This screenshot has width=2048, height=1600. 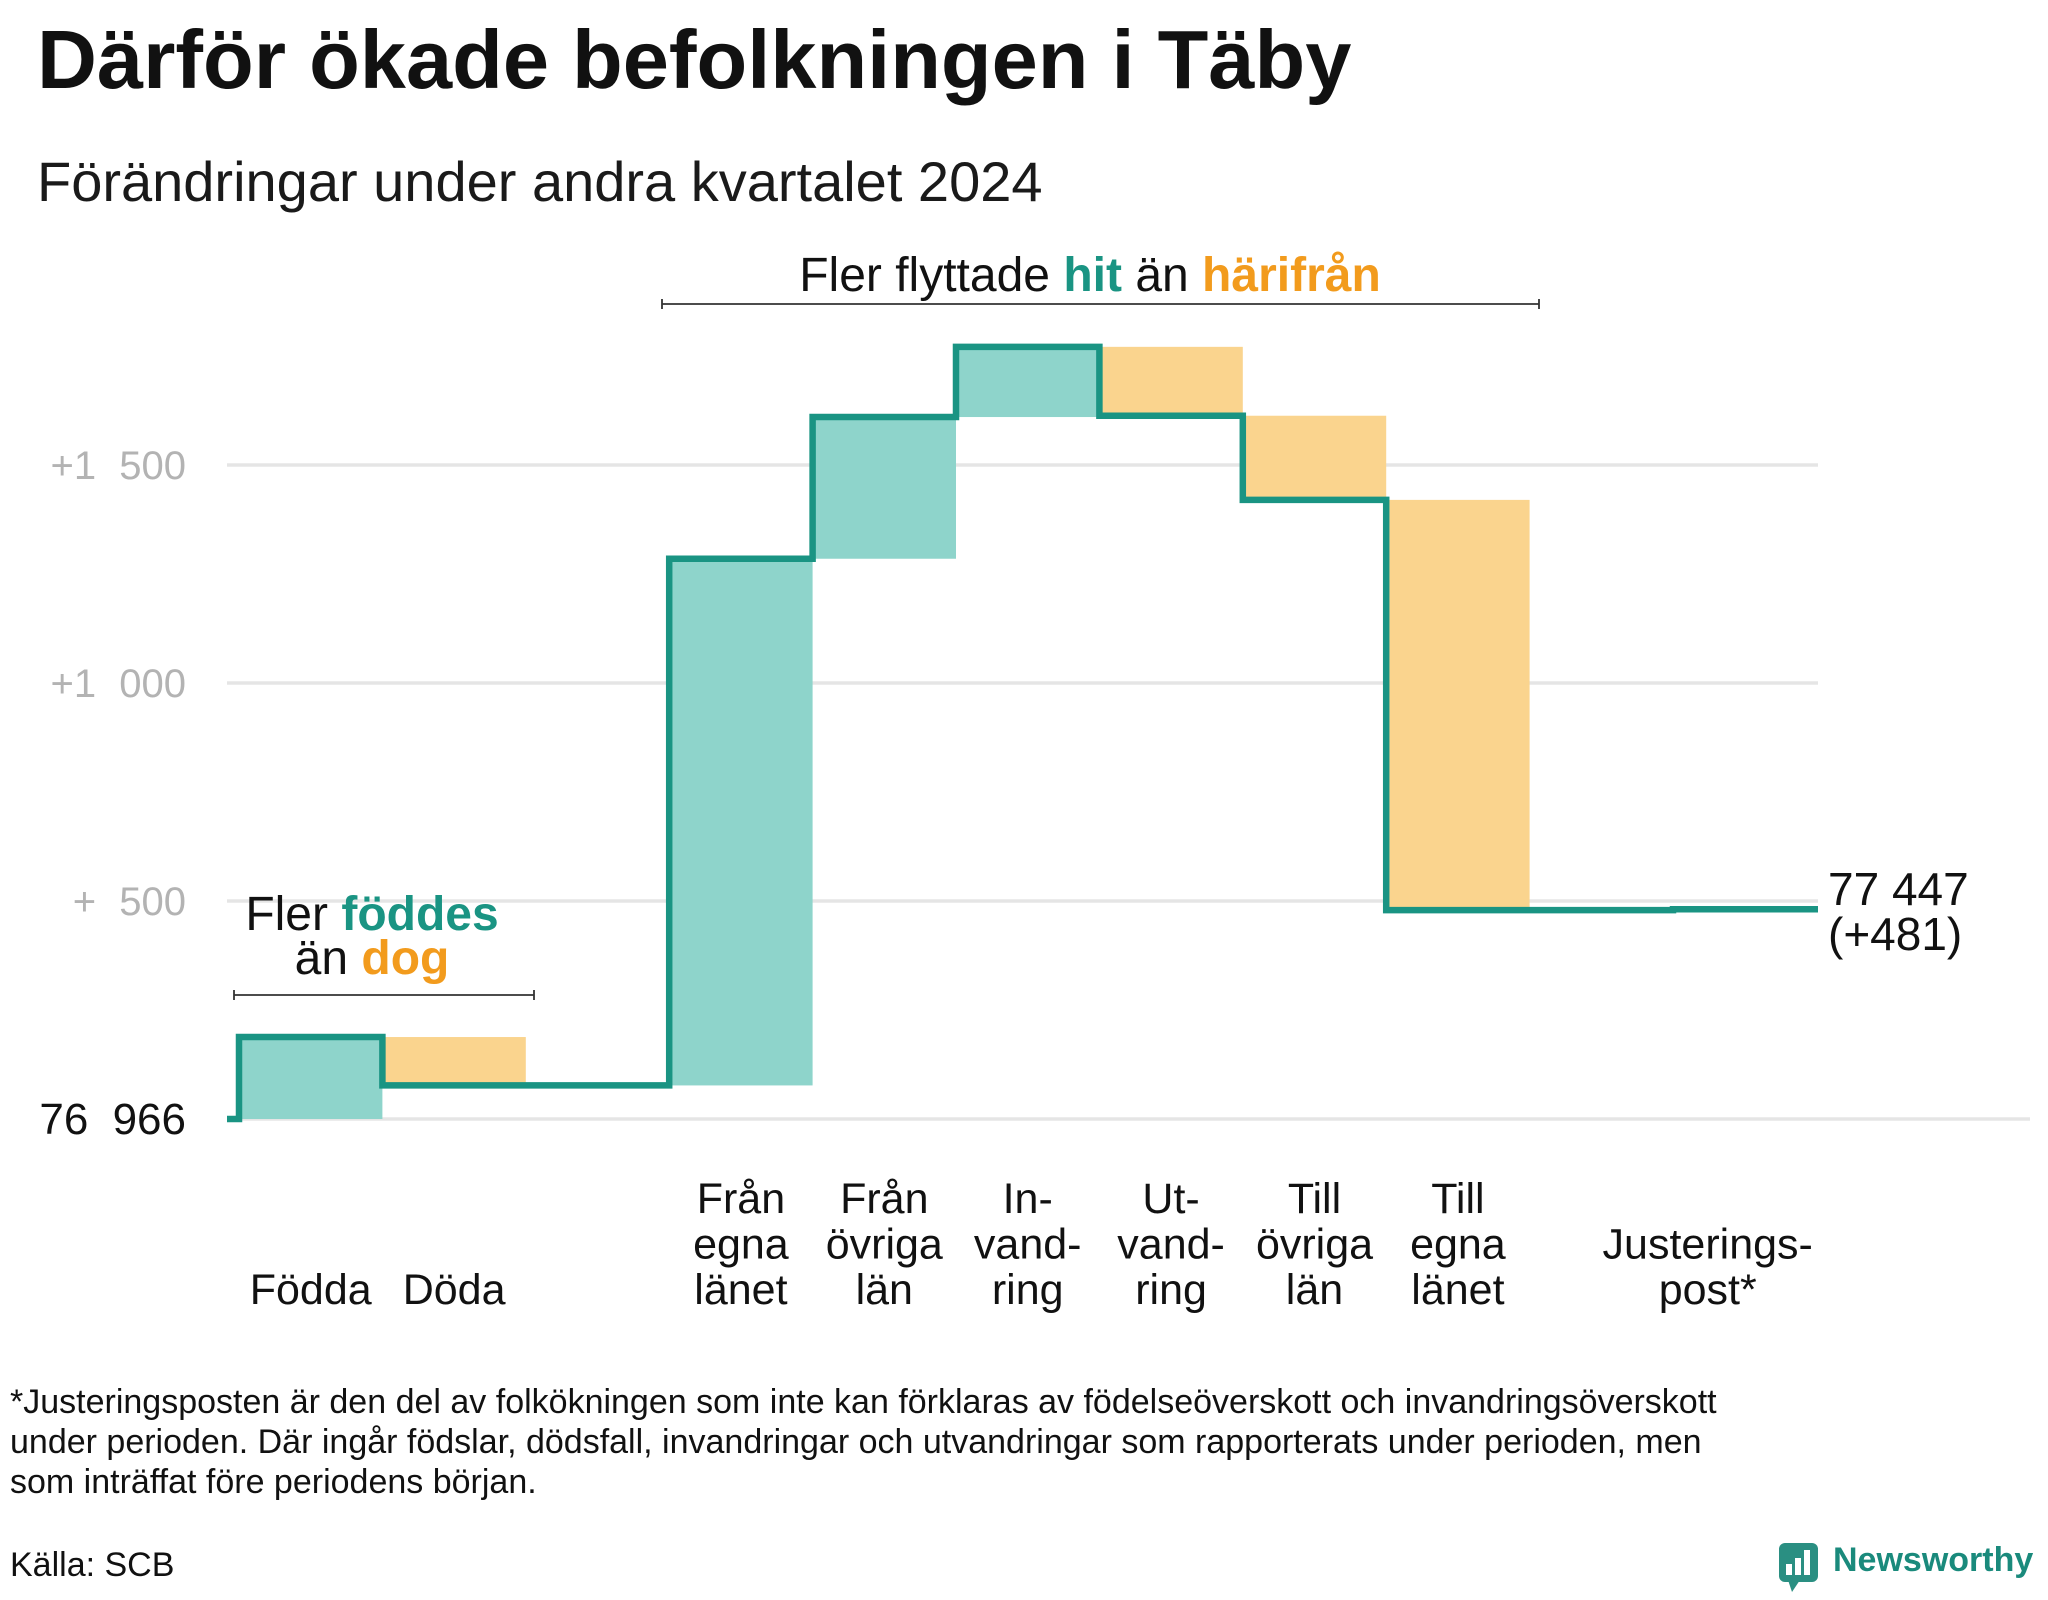 I want to click on annotation-highlight-out: härifrån, so click(x=1291, y=275).